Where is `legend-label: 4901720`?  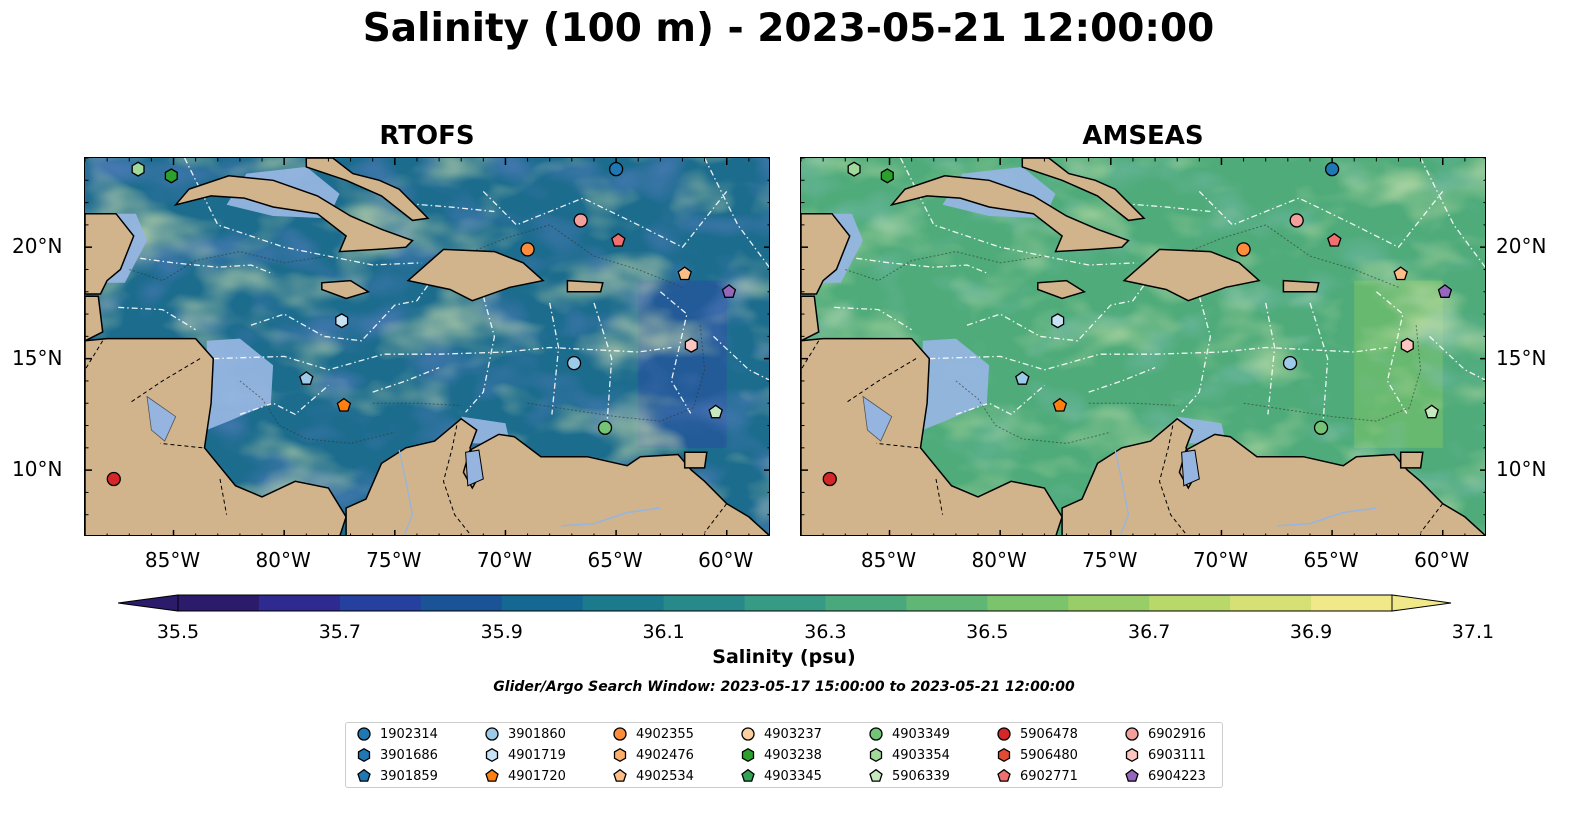
legend-label: 4901720 is located at coordinates (537, 776).